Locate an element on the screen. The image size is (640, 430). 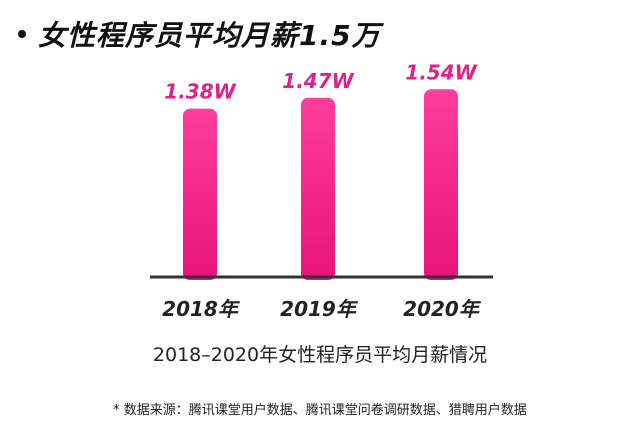
bullet-icon is located at coordinates (22, 34).